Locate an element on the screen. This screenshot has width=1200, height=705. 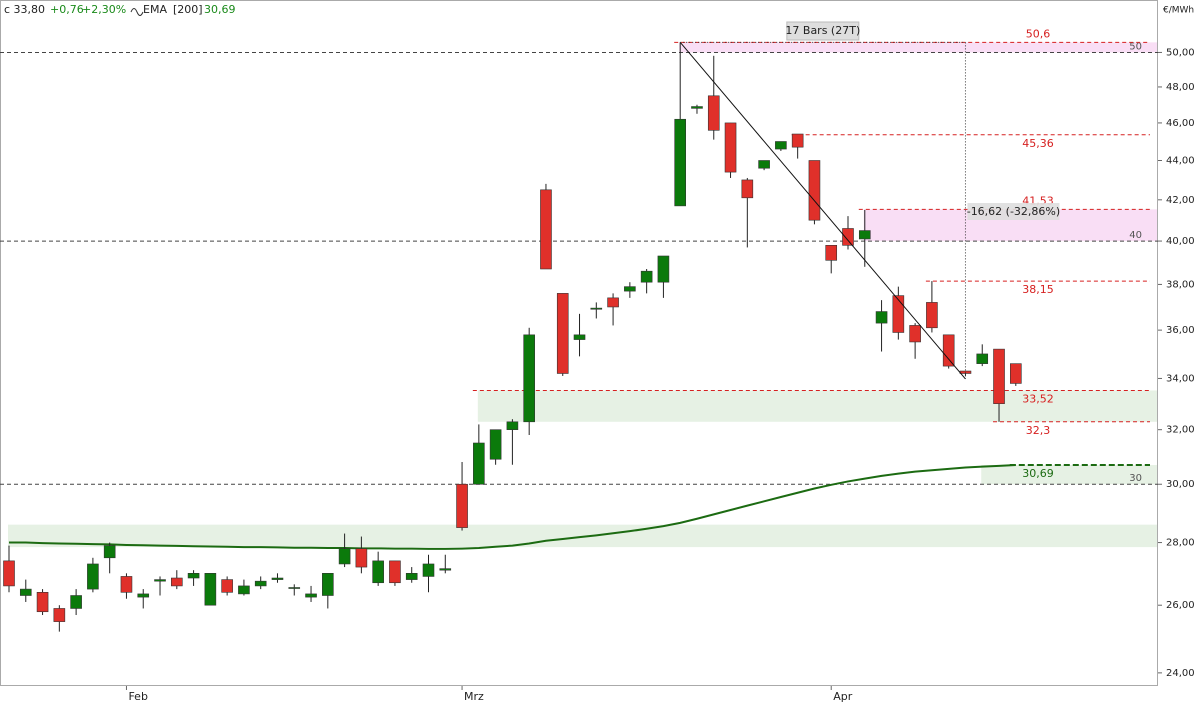
header-ema-value: 30,69 is located at coordinates (220, 9).